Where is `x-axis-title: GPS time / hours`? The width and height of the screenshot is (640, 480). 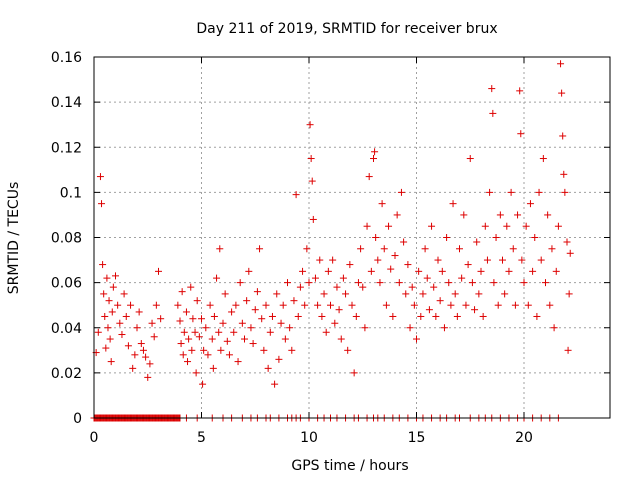 x-axis-title: GPS time / hours is located at coordinates (349, 466).